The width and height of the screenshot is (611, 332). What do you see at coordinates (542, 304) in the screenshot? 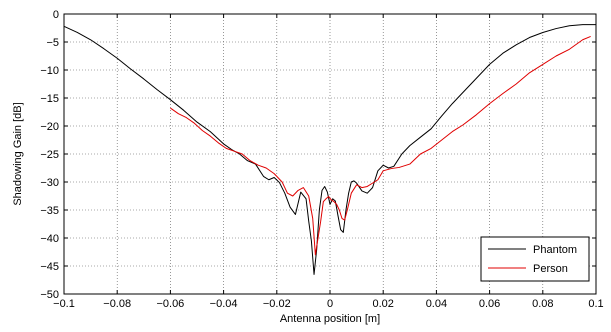
I see `x-tick-label: 0.08` at bounding box center [542, 304].